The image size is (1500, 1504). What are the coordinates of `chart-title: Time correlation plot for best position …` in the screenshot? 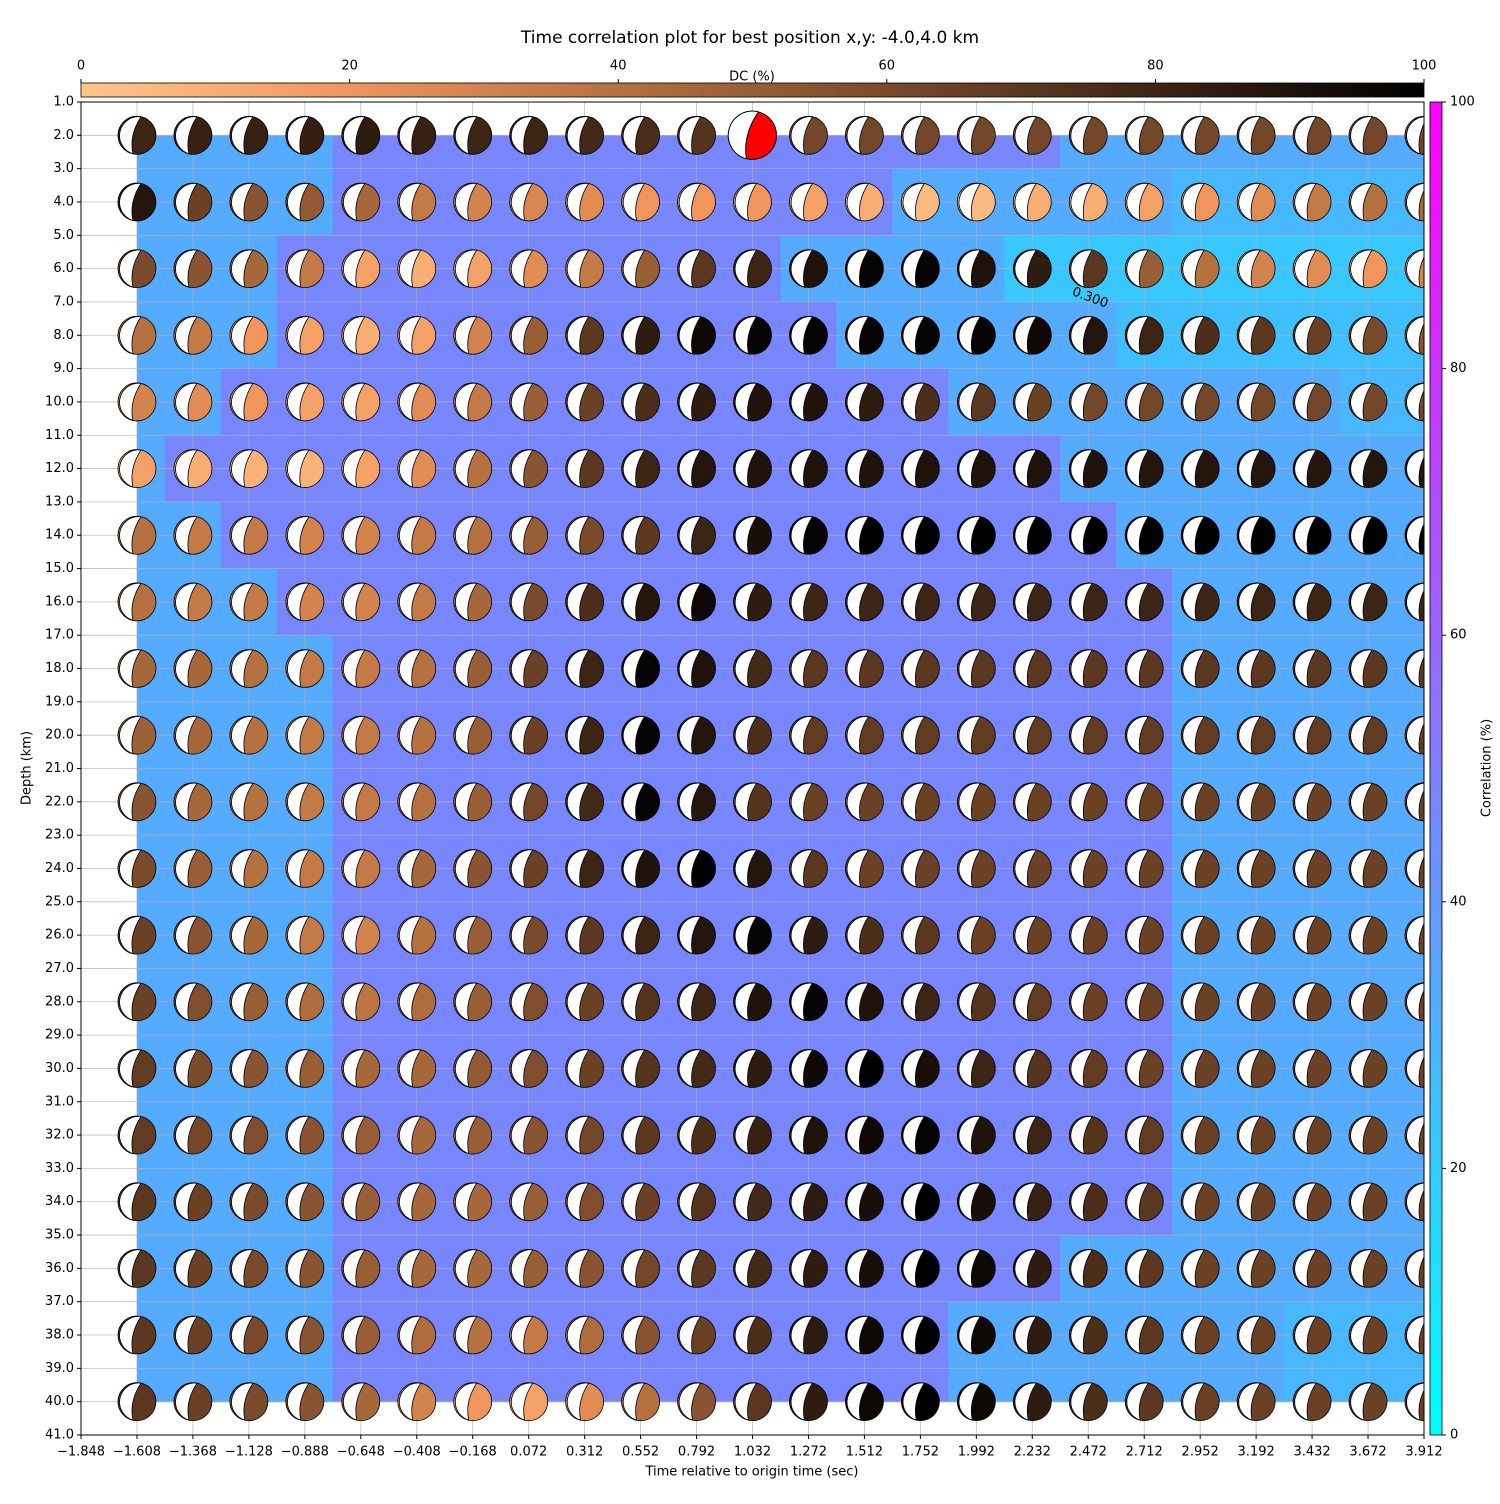 It's located at (749, 38).